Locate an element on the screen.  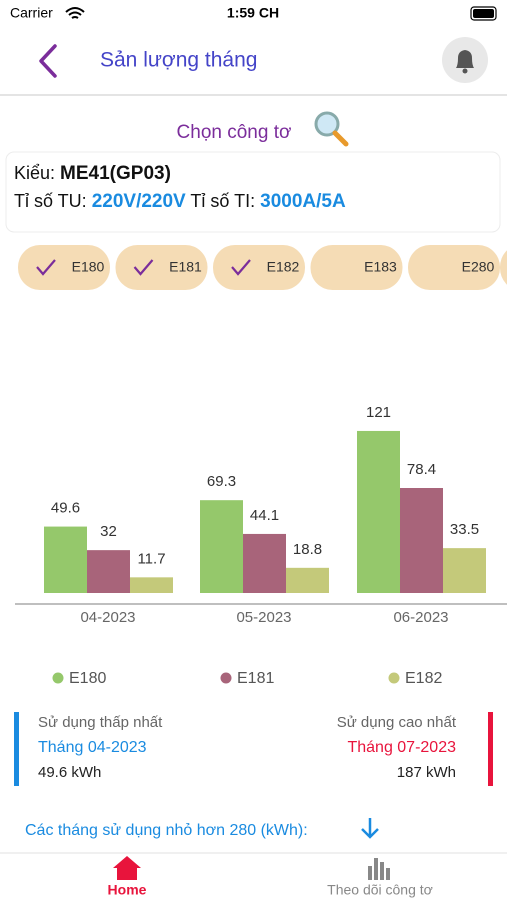
value-label: 69.3 is located at coordinates (221, 481).